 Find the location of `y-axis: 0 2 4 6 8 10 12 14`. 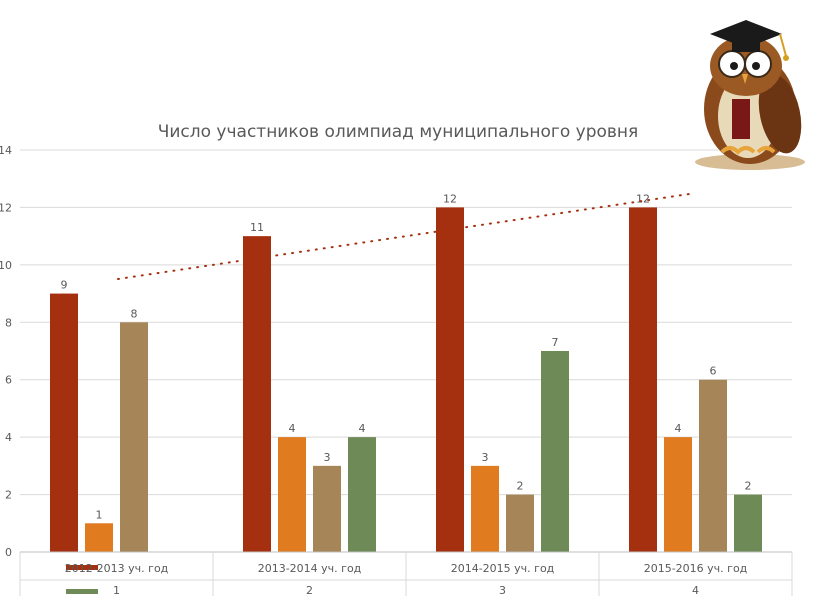

y-axis: 0 2 4 6 8 10 12 14 is located at coordinates (6, 351).